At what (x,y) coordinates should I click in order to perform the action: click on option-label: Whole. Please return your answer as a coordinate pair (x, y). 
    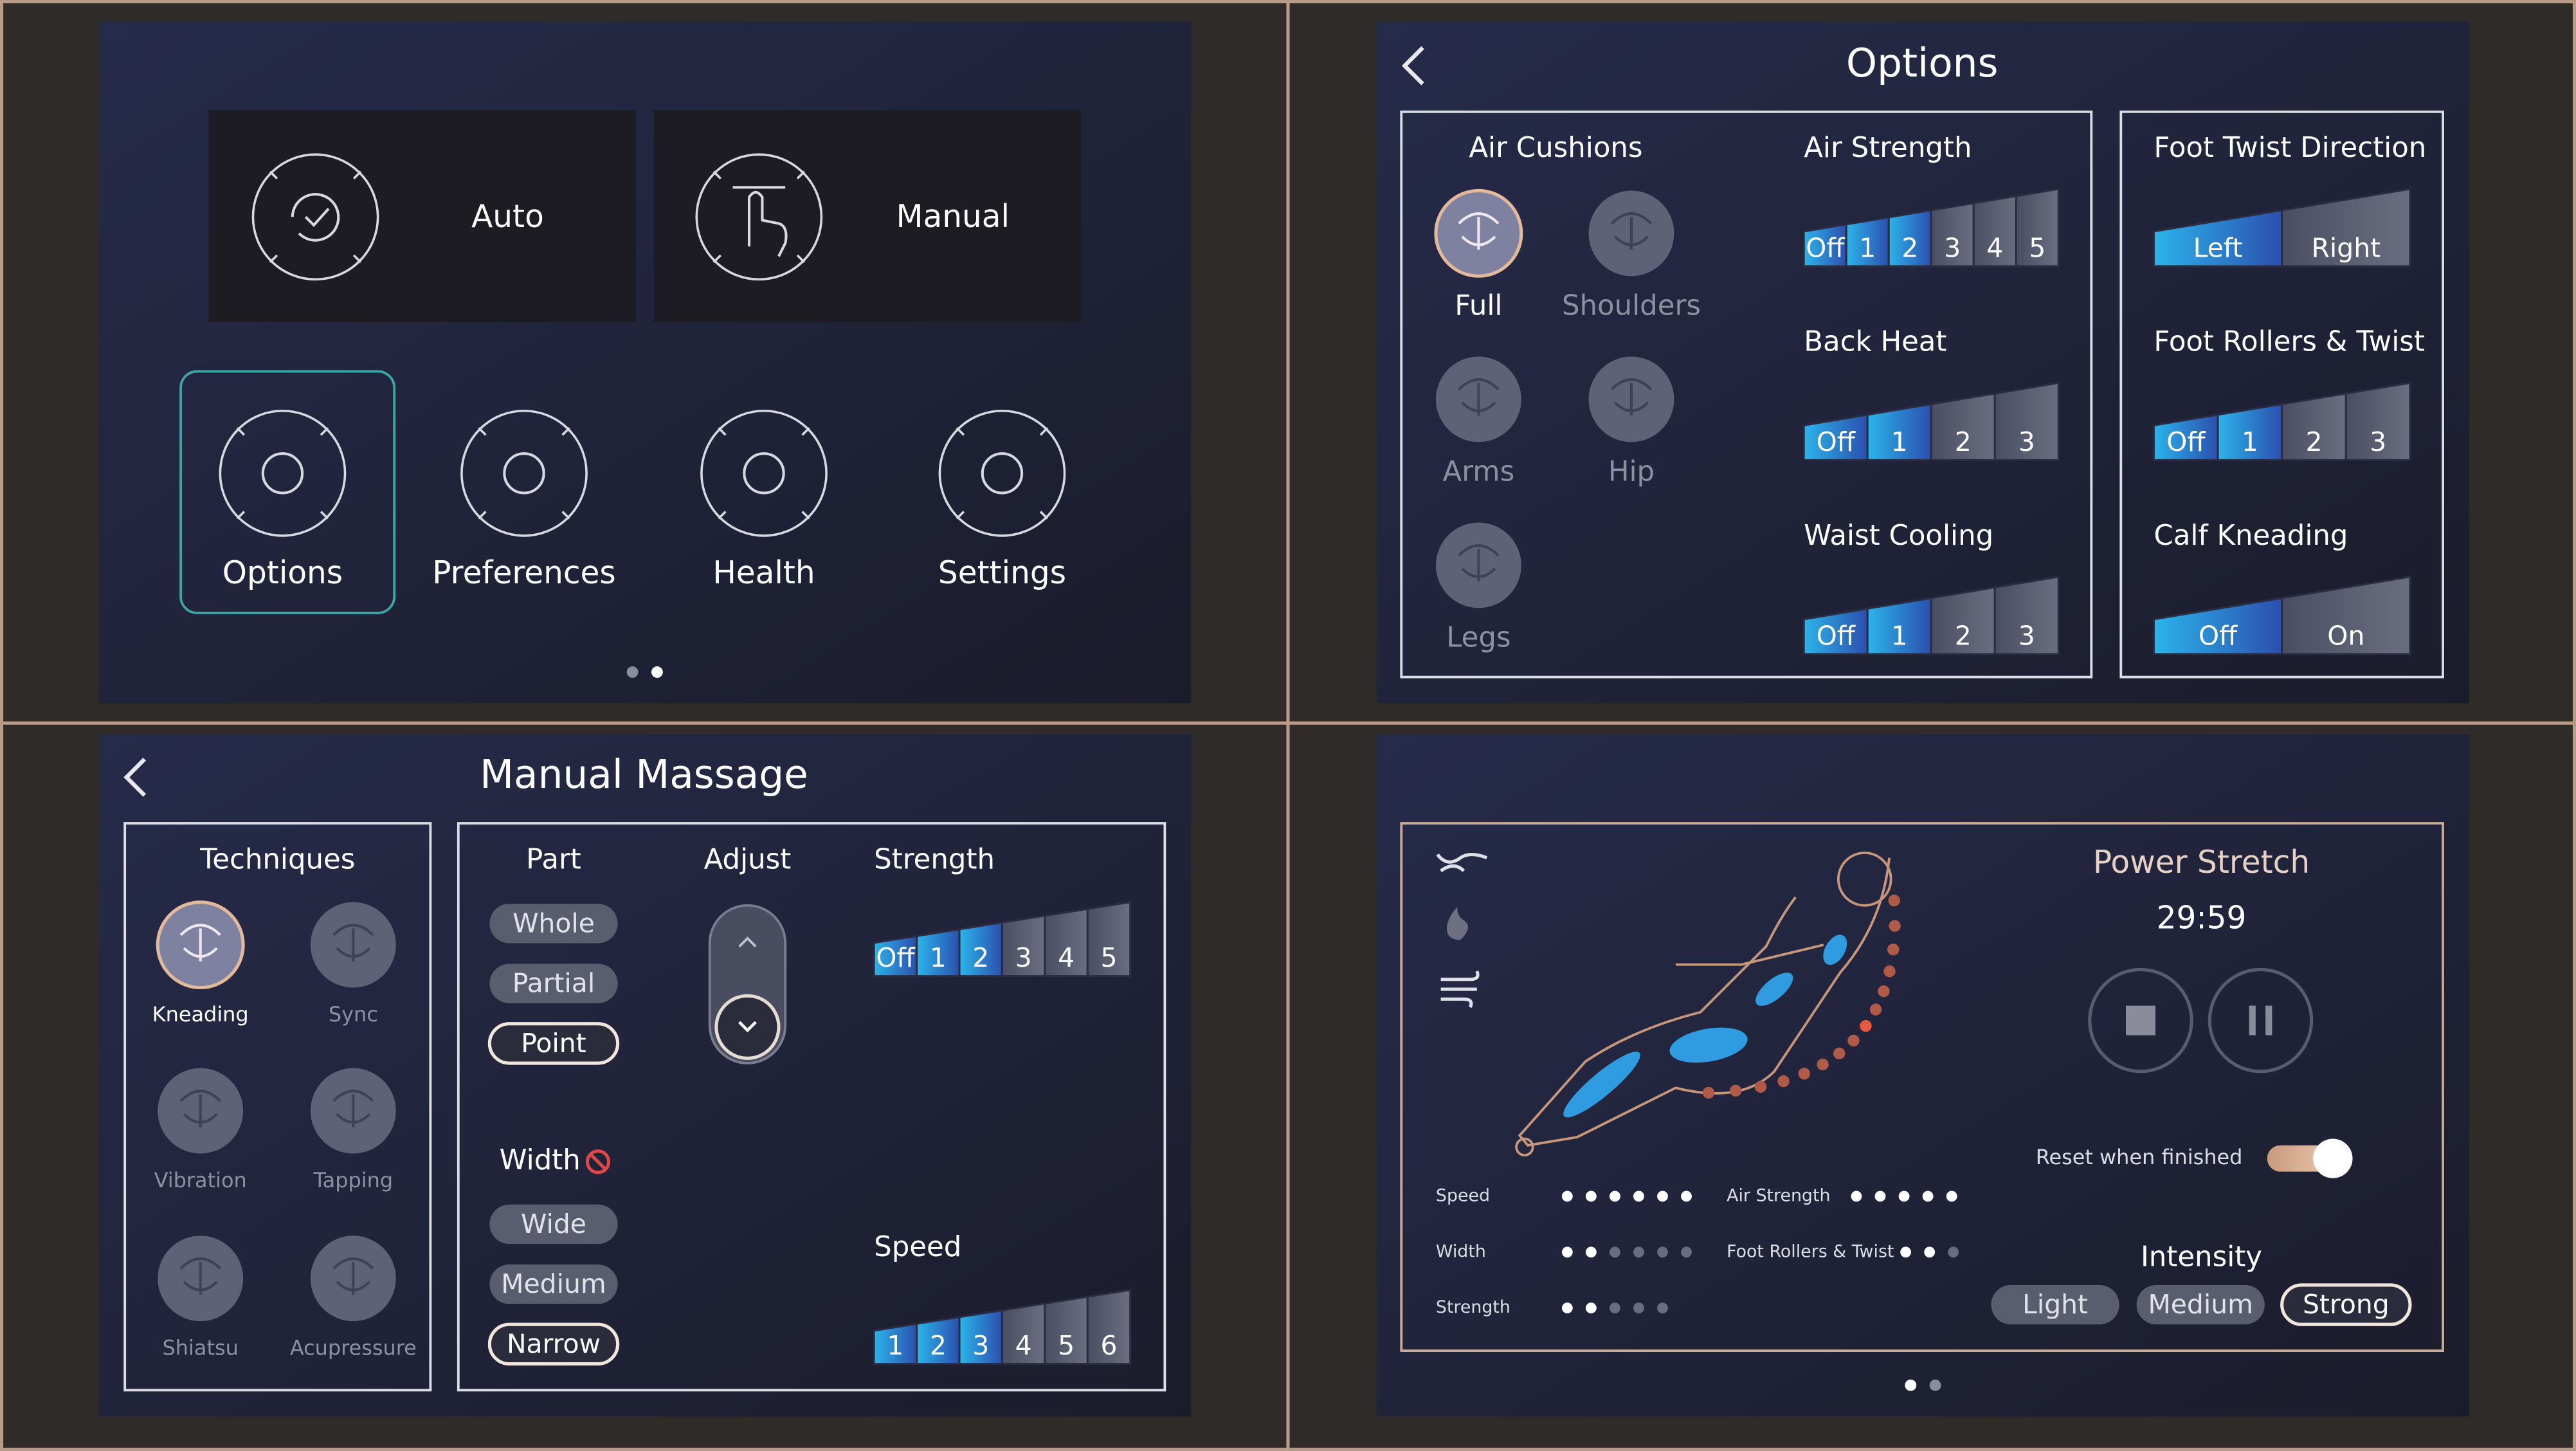
    Looking at the image, I should click on (553, 923).